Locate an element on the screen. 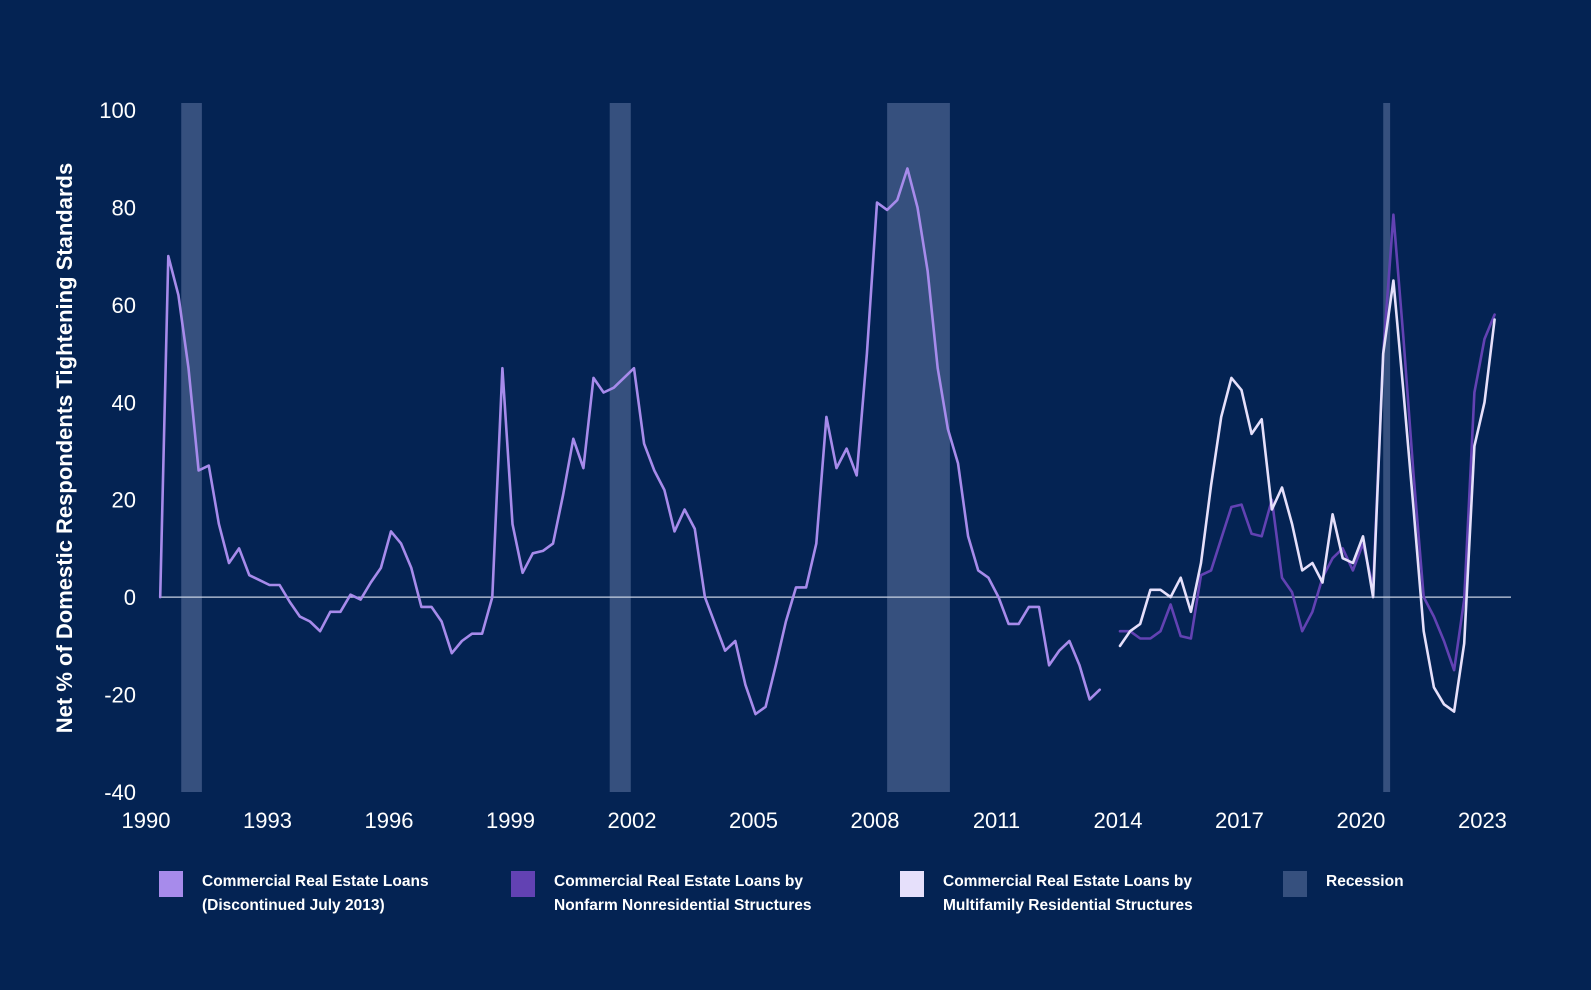  x-tick-label: 2017 is located at coordinates (1239, 820).